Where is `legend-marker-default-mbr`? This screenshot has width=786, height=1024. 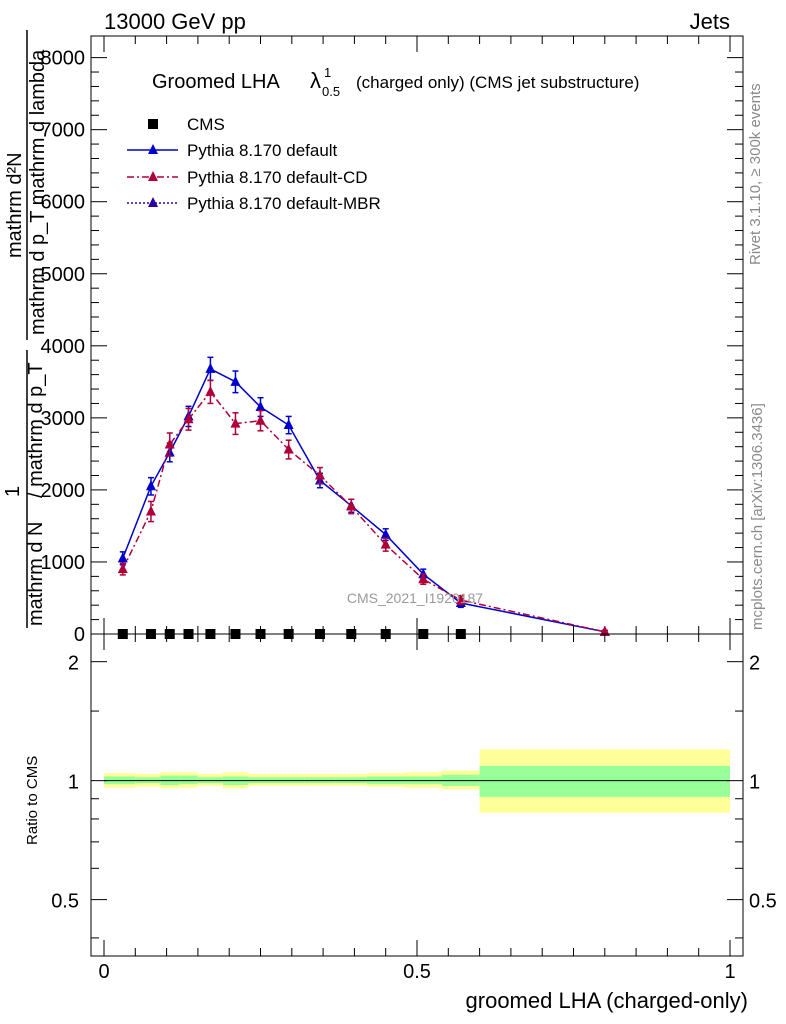
legend-marker-default-mbr is located at coordinates (153, 202).